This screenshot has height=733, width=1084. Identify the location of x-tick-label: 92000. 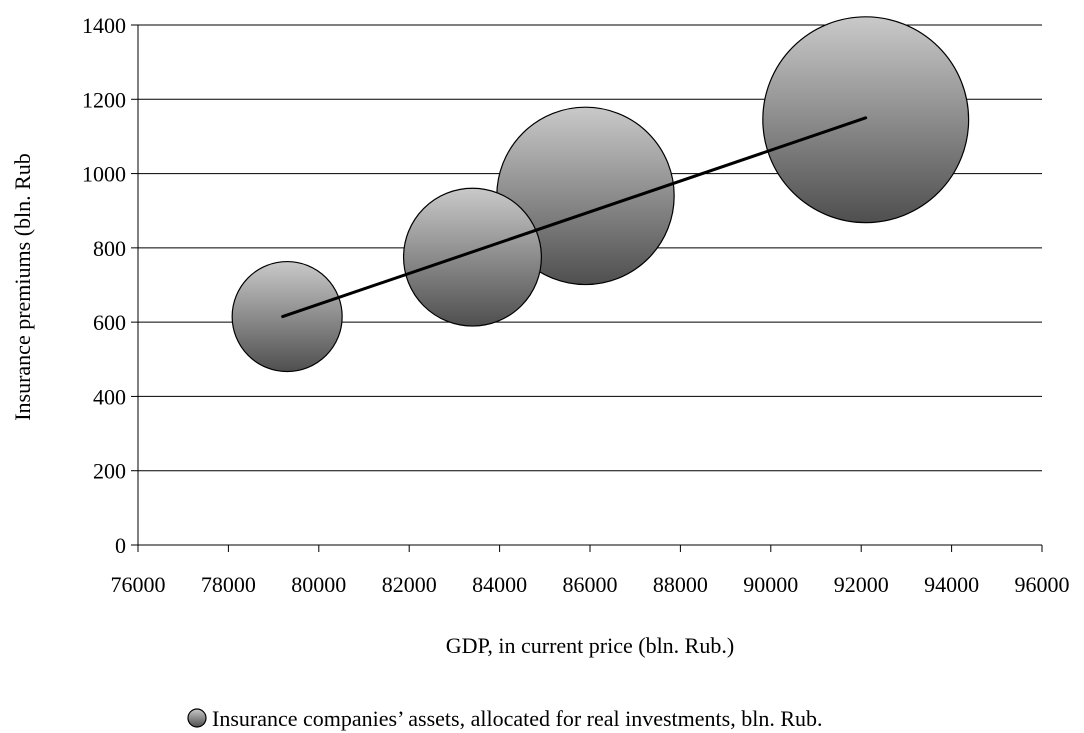
(861, 584).